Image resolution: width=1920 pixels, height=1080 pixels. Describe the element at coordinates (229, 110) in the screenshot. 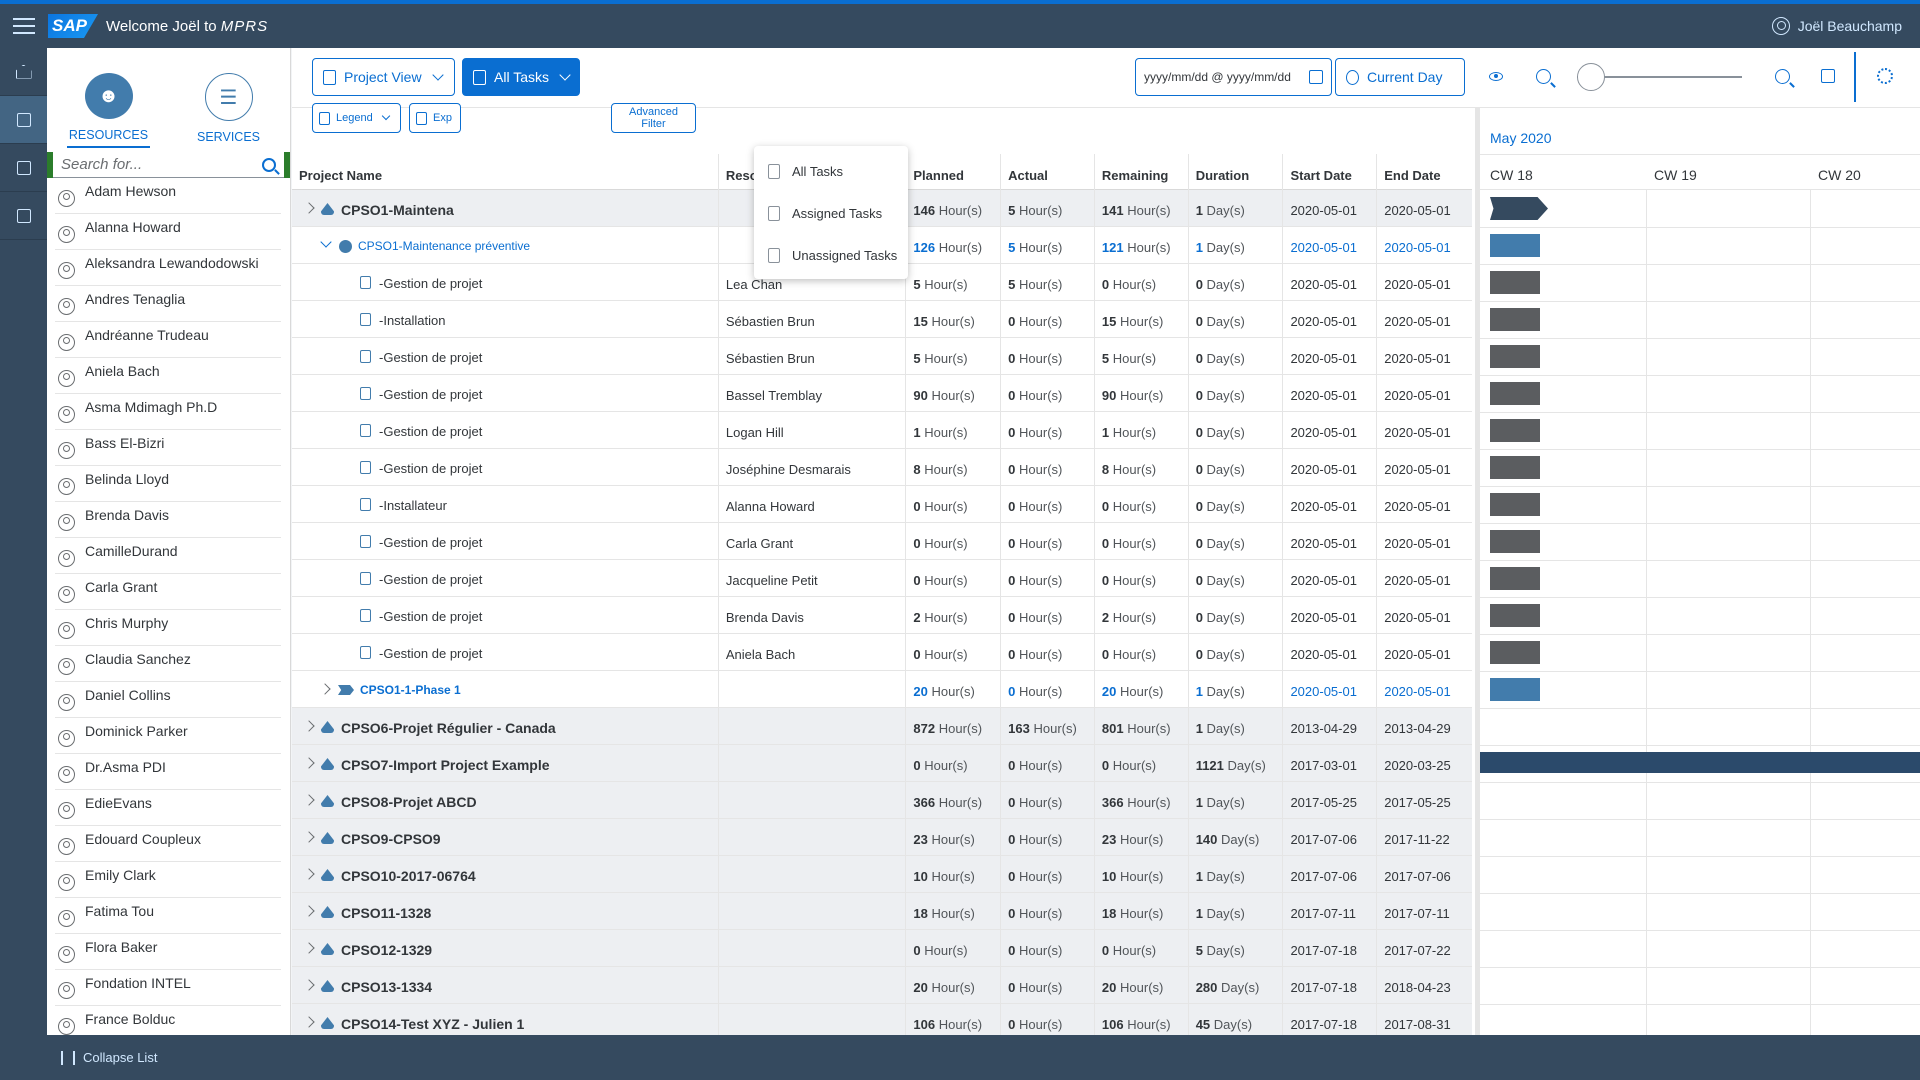

I see `tab-services: ☰ SERVICES` at that location.